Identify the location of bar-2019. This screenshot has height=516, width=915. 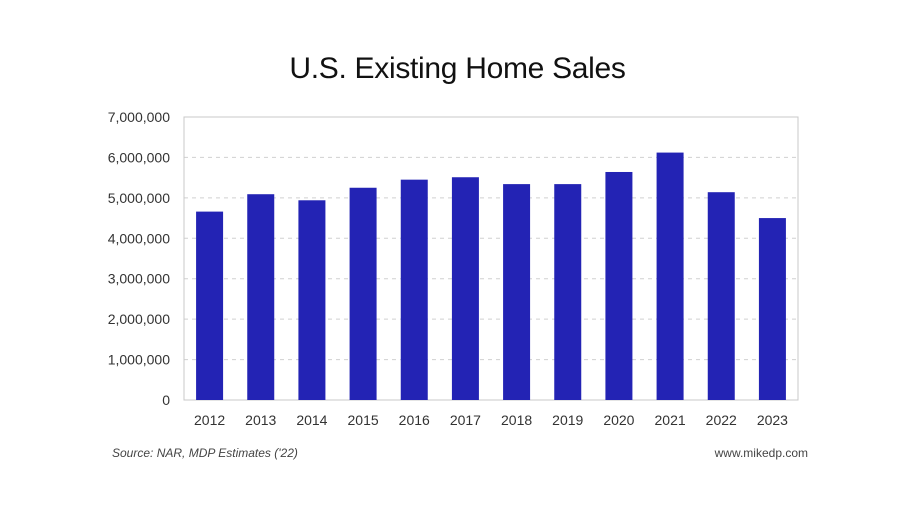
(568, 292).